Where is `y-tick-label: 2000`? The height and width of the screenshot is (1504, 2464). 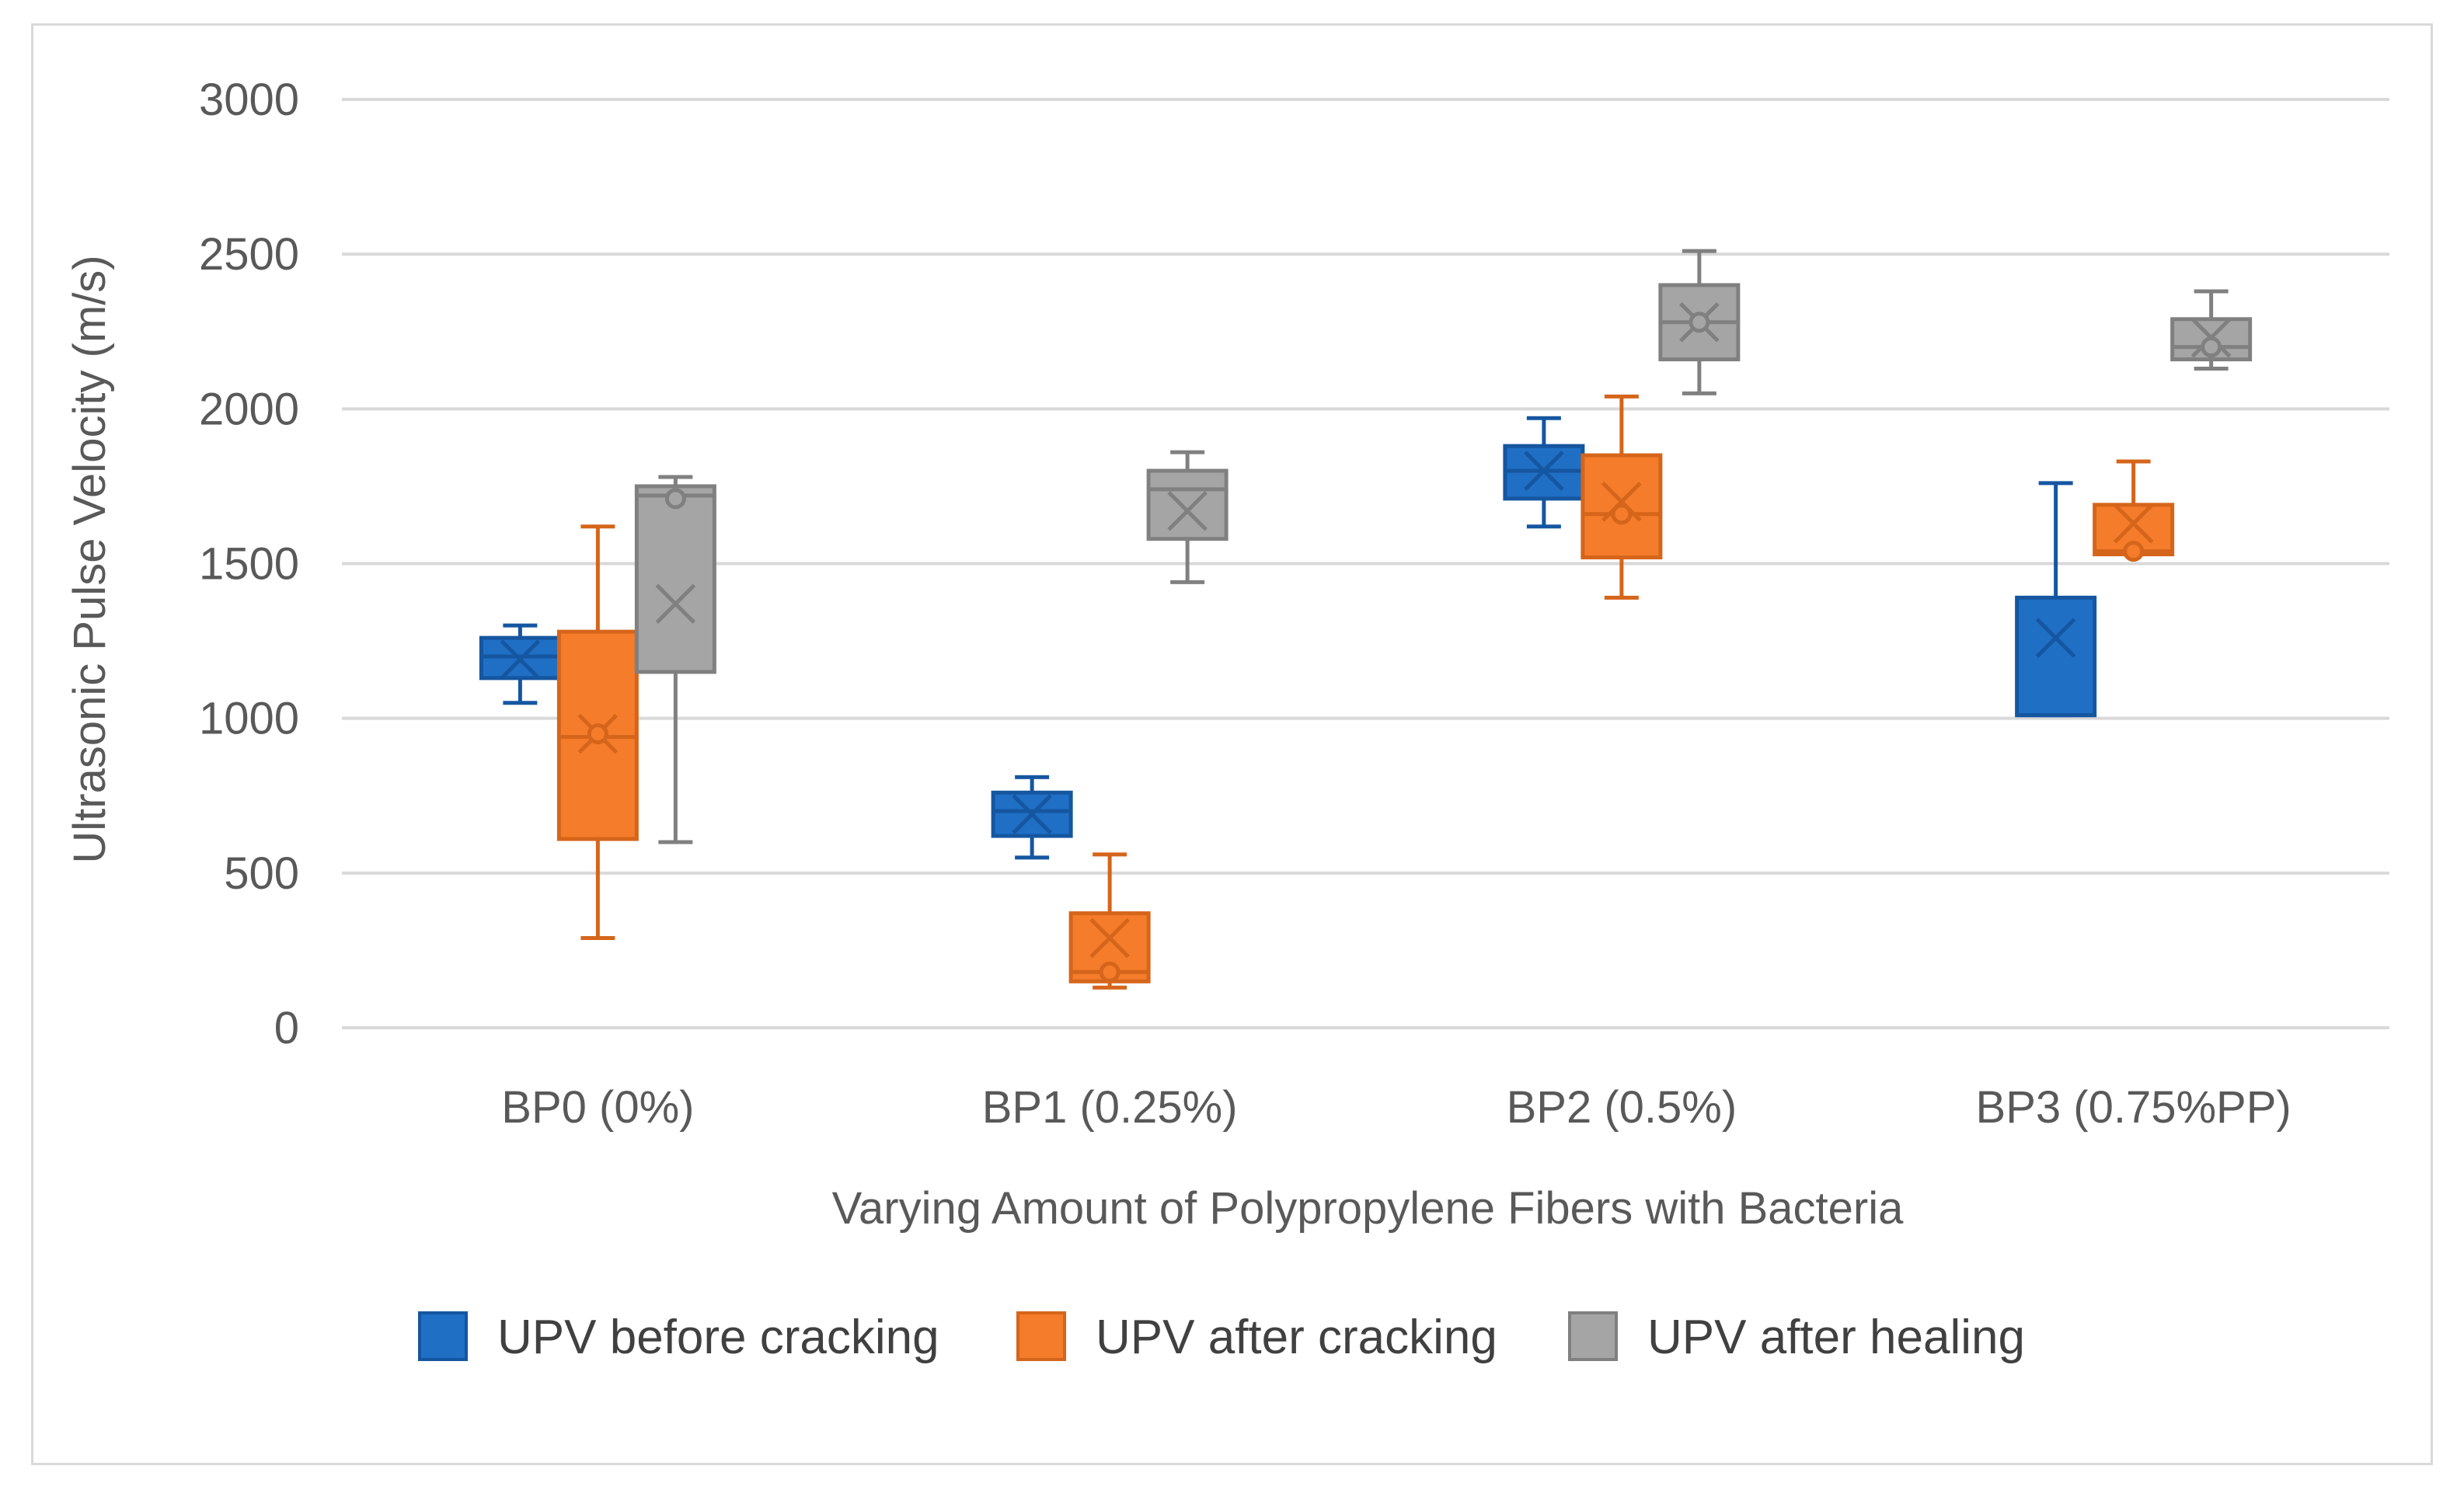
y-tick-label: 2000 is located at coordinates (249, 409).